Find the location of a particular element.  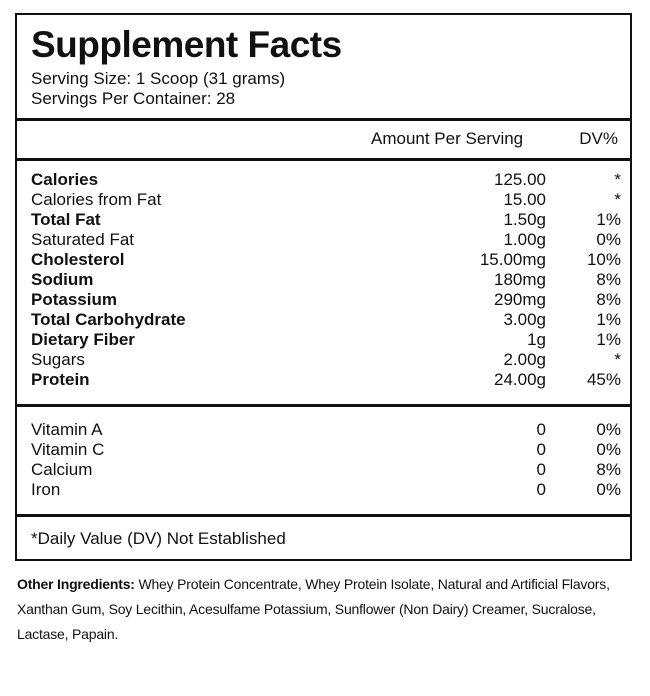

nutrient-row: Calcium 0 8% is located at coordinates (326, 470).